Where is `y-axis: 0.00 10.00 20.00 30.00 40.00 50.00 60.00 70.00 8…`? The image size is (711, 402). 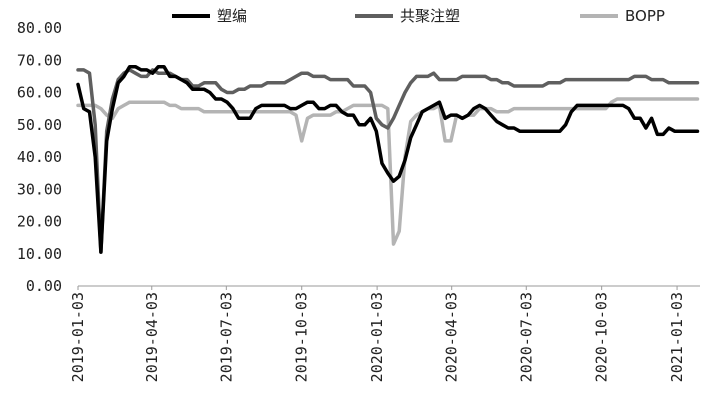
y-axis: 0.00 10.00 20.00 30.00 40.00 50.00 60.00 70.00 8… is located at coordinates (39, 157).